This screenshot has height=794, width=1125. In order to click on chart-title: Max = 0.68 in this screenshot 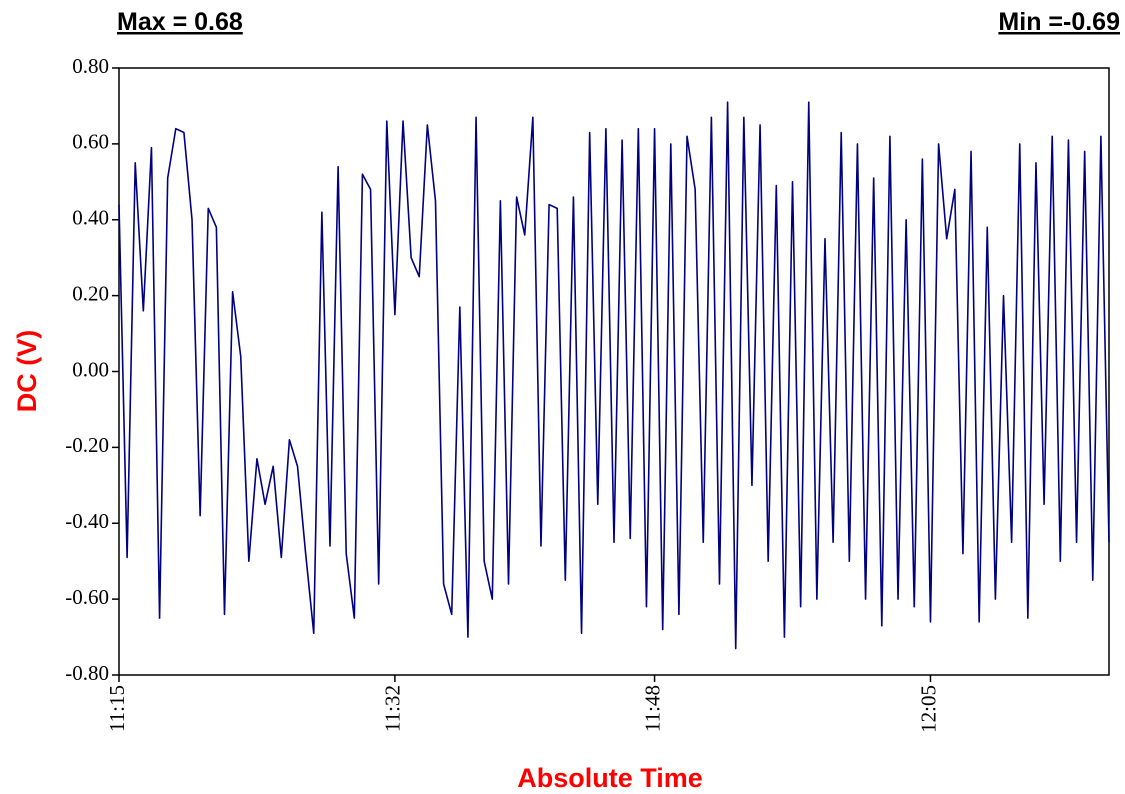, I will do `click(180, 22)`.